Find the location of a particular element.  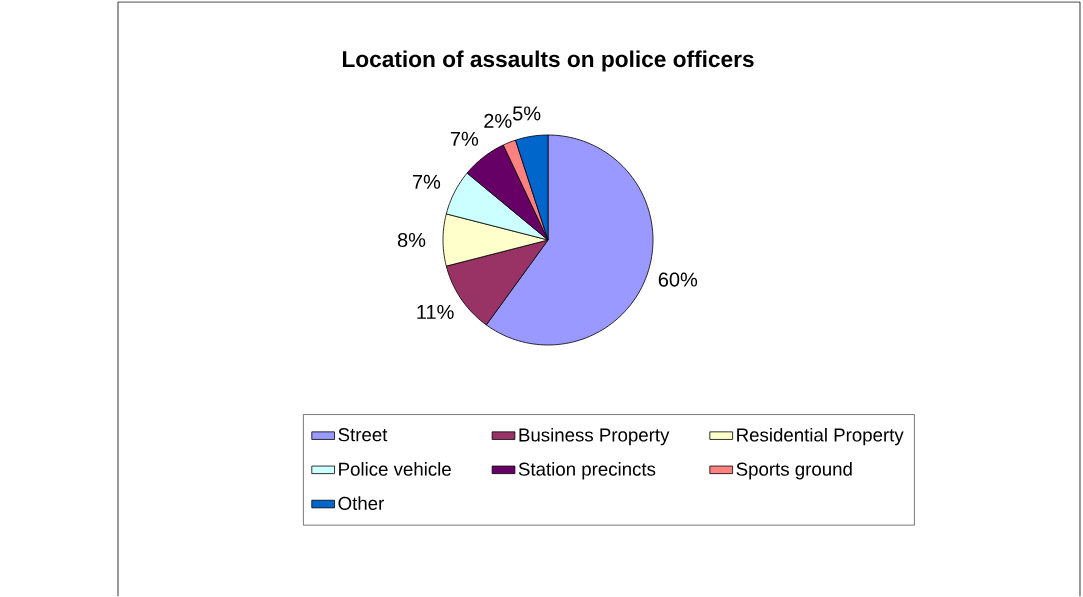

data-label: 5% is located at coordinates (526, 113).